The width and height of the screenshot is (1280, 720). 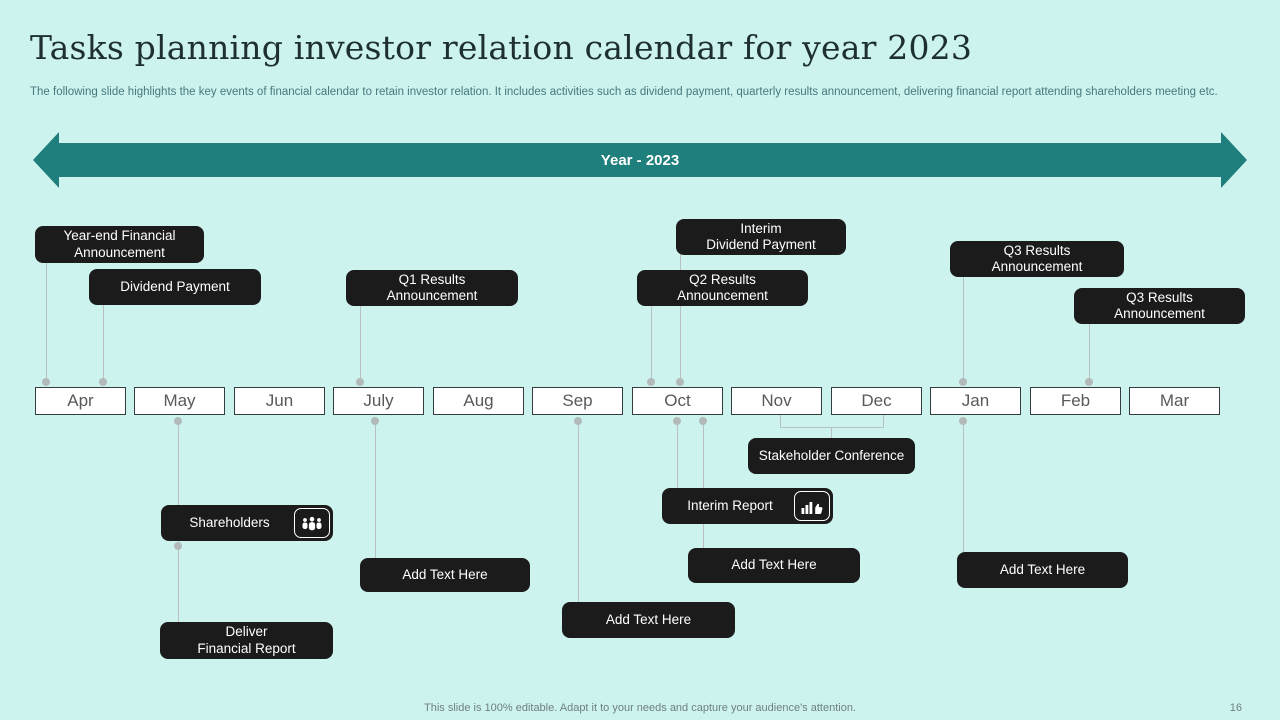 I want to click on month-box-jan: Jan, so click(x=975, y=401).